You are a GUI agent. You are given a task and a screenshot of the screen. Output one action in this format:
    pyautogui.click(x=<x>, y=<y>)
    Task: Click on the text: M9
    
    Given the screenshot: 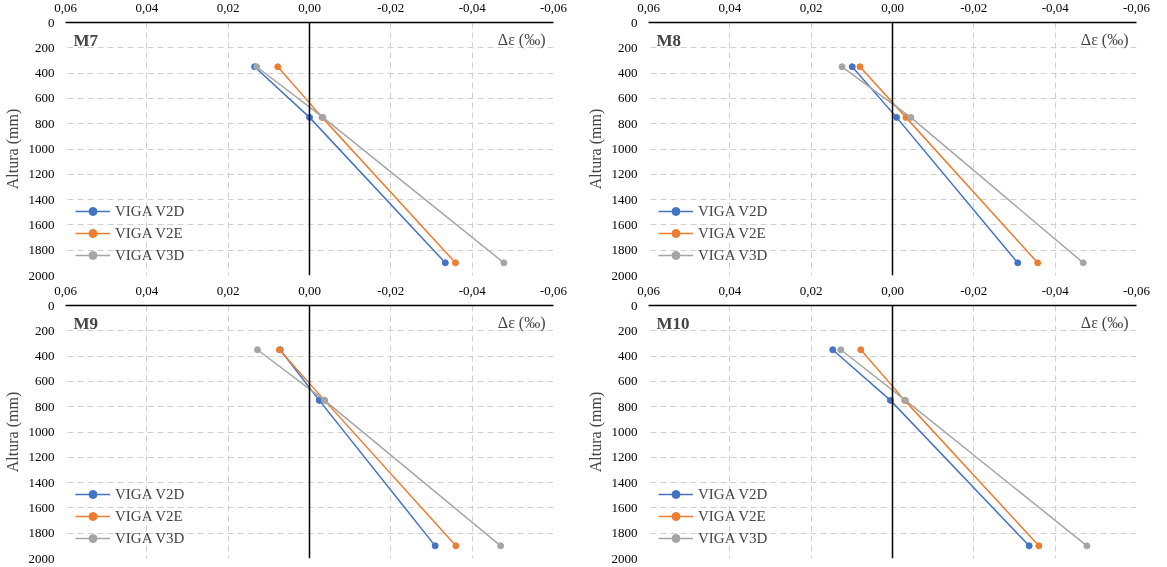 What is the action you would take?
    pyautogui.click(x=86, y=323)
    